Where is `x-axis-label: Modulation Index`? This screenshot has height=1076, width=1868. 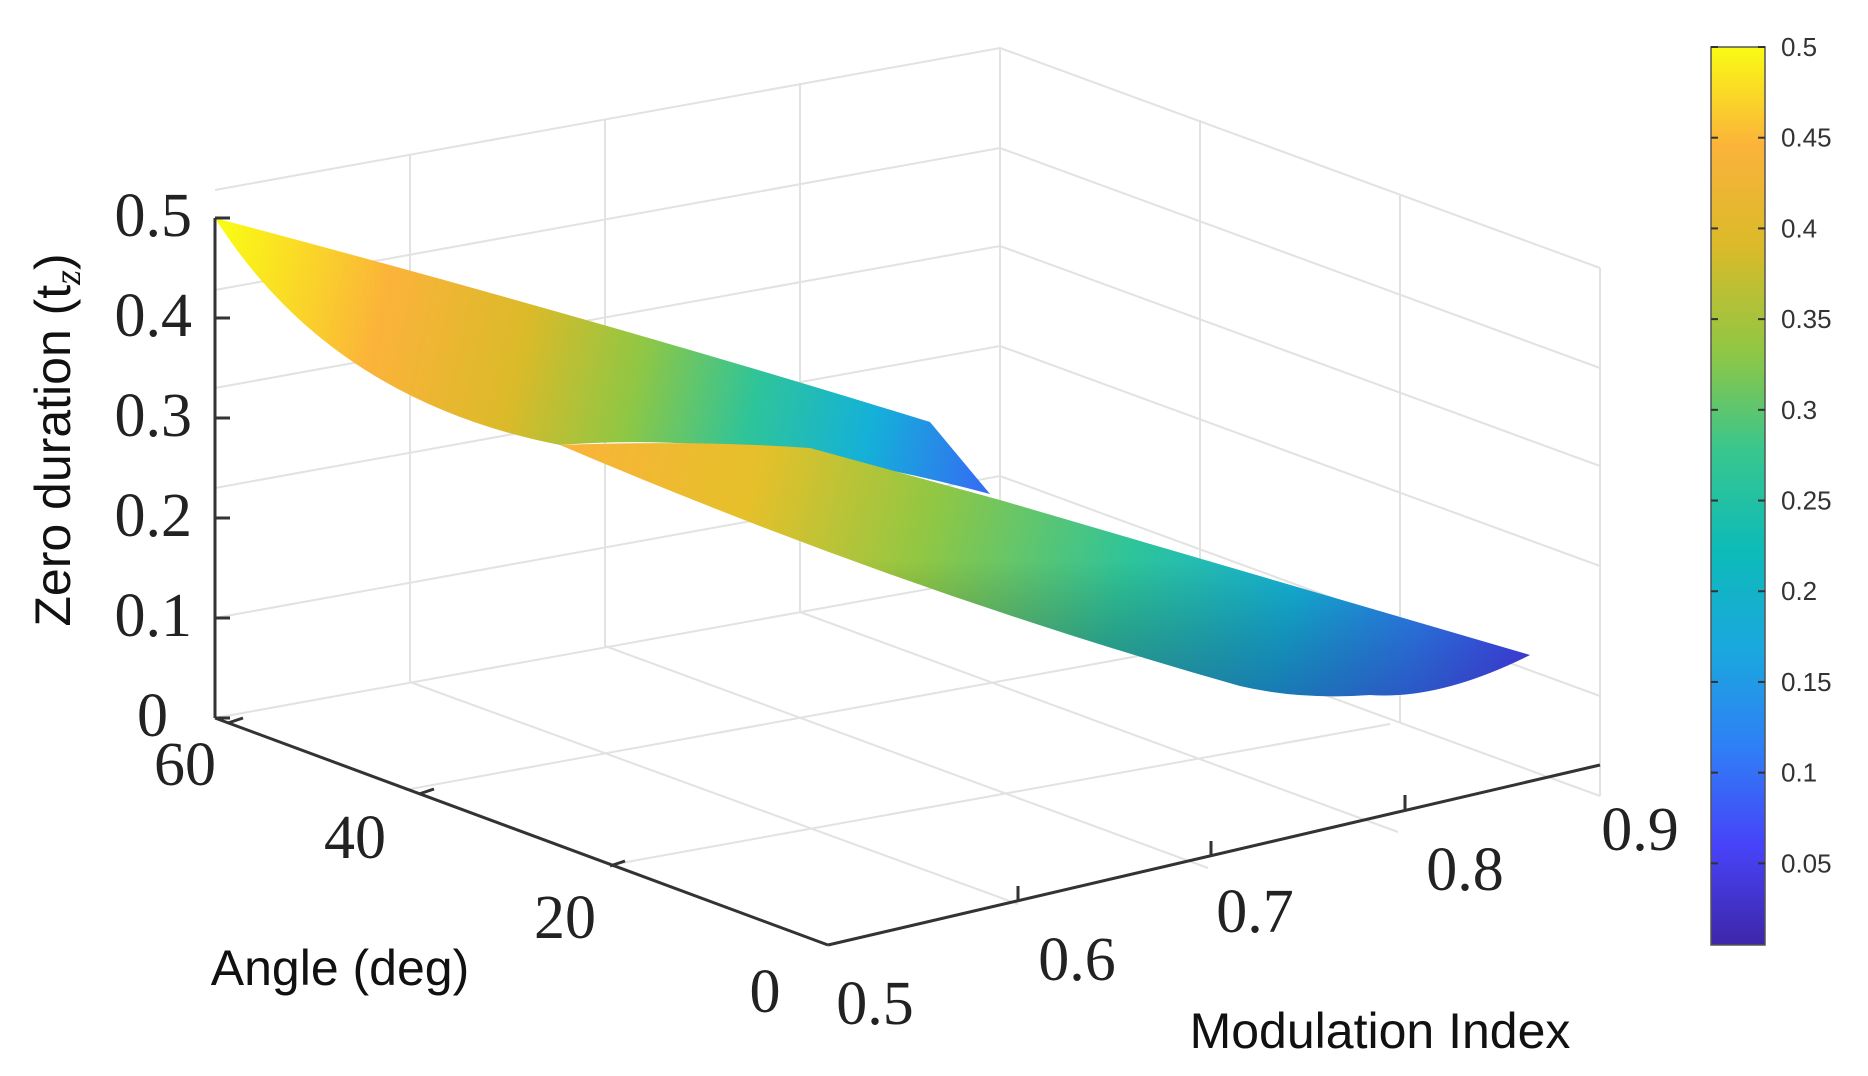
x-axis-label: Modulation Index is located at coordinates (1380, 1031).